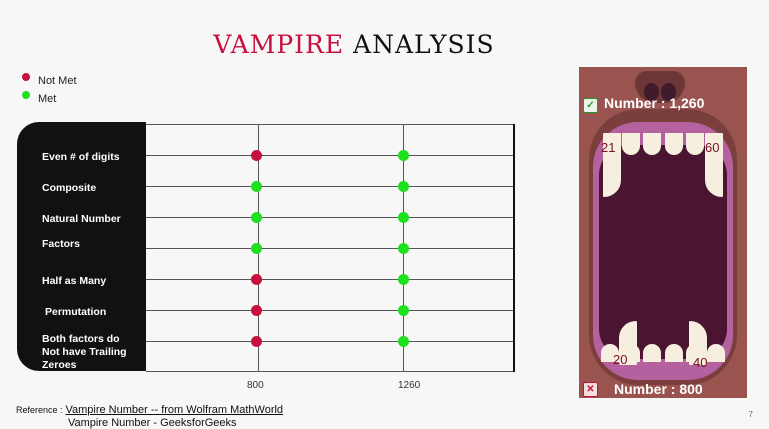 The height and width of the screenshot is (429, 769). What do you see at coordinates (84, 352) in the screenshot?
I see `criteria-label: Both factors do Not have Trailing Zeroes` at bounding box center [84, 352].